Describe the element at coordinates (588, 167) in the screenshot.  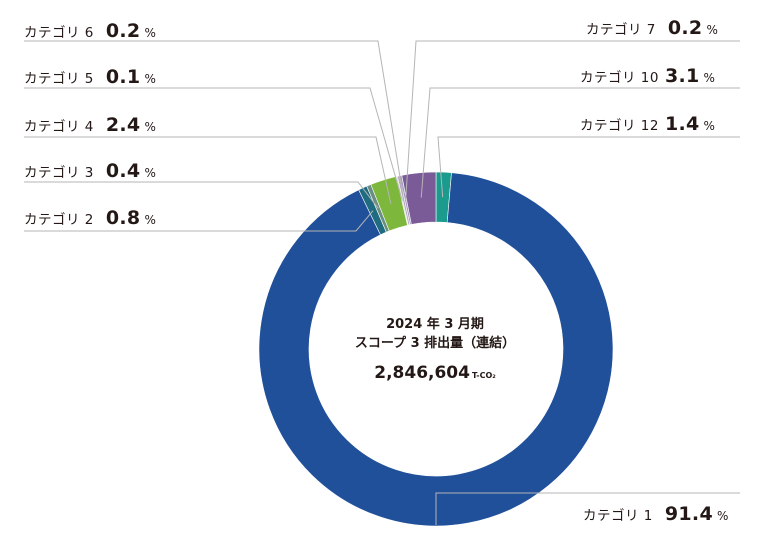
I see `leader-line-cat12` at that location.